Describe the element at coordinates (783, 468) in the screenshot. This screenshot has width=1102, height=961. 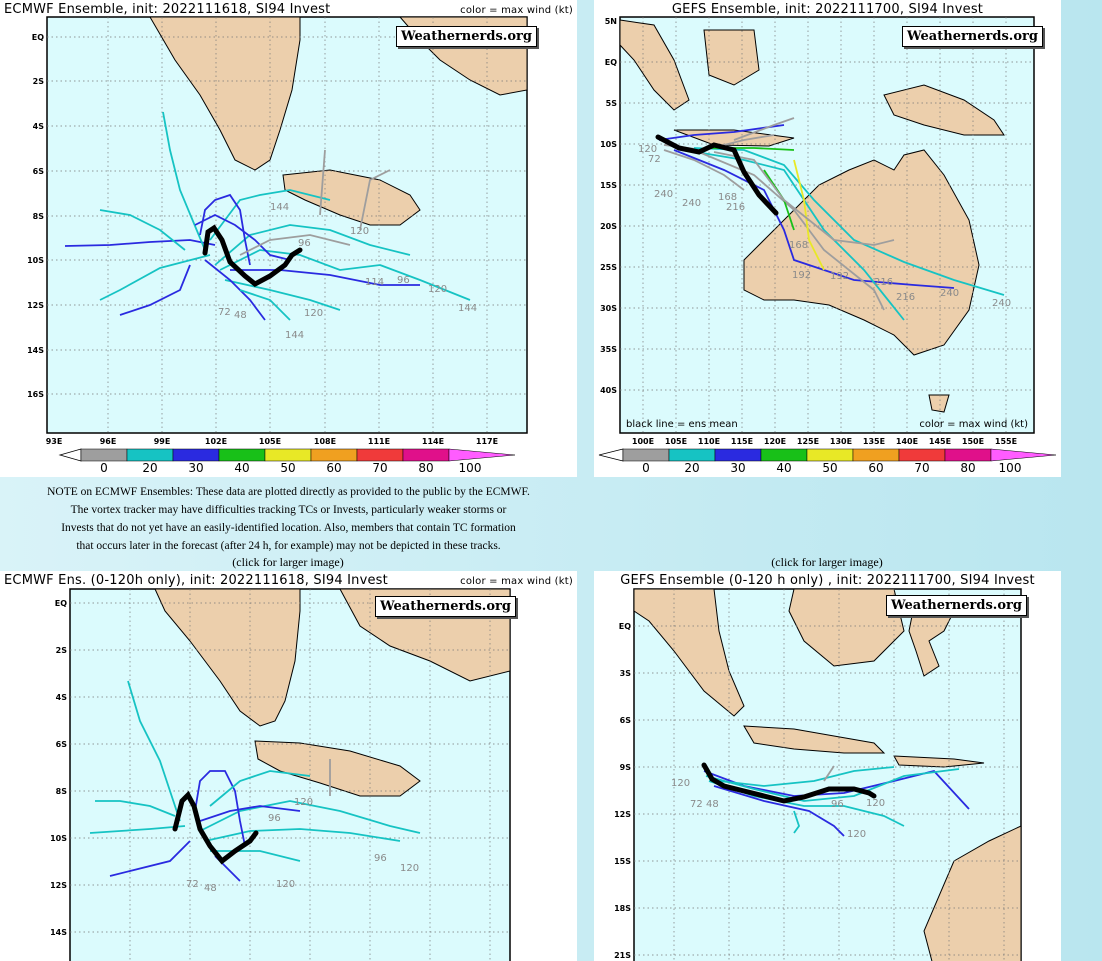
I see `colorbar-tick: 40` at that location.